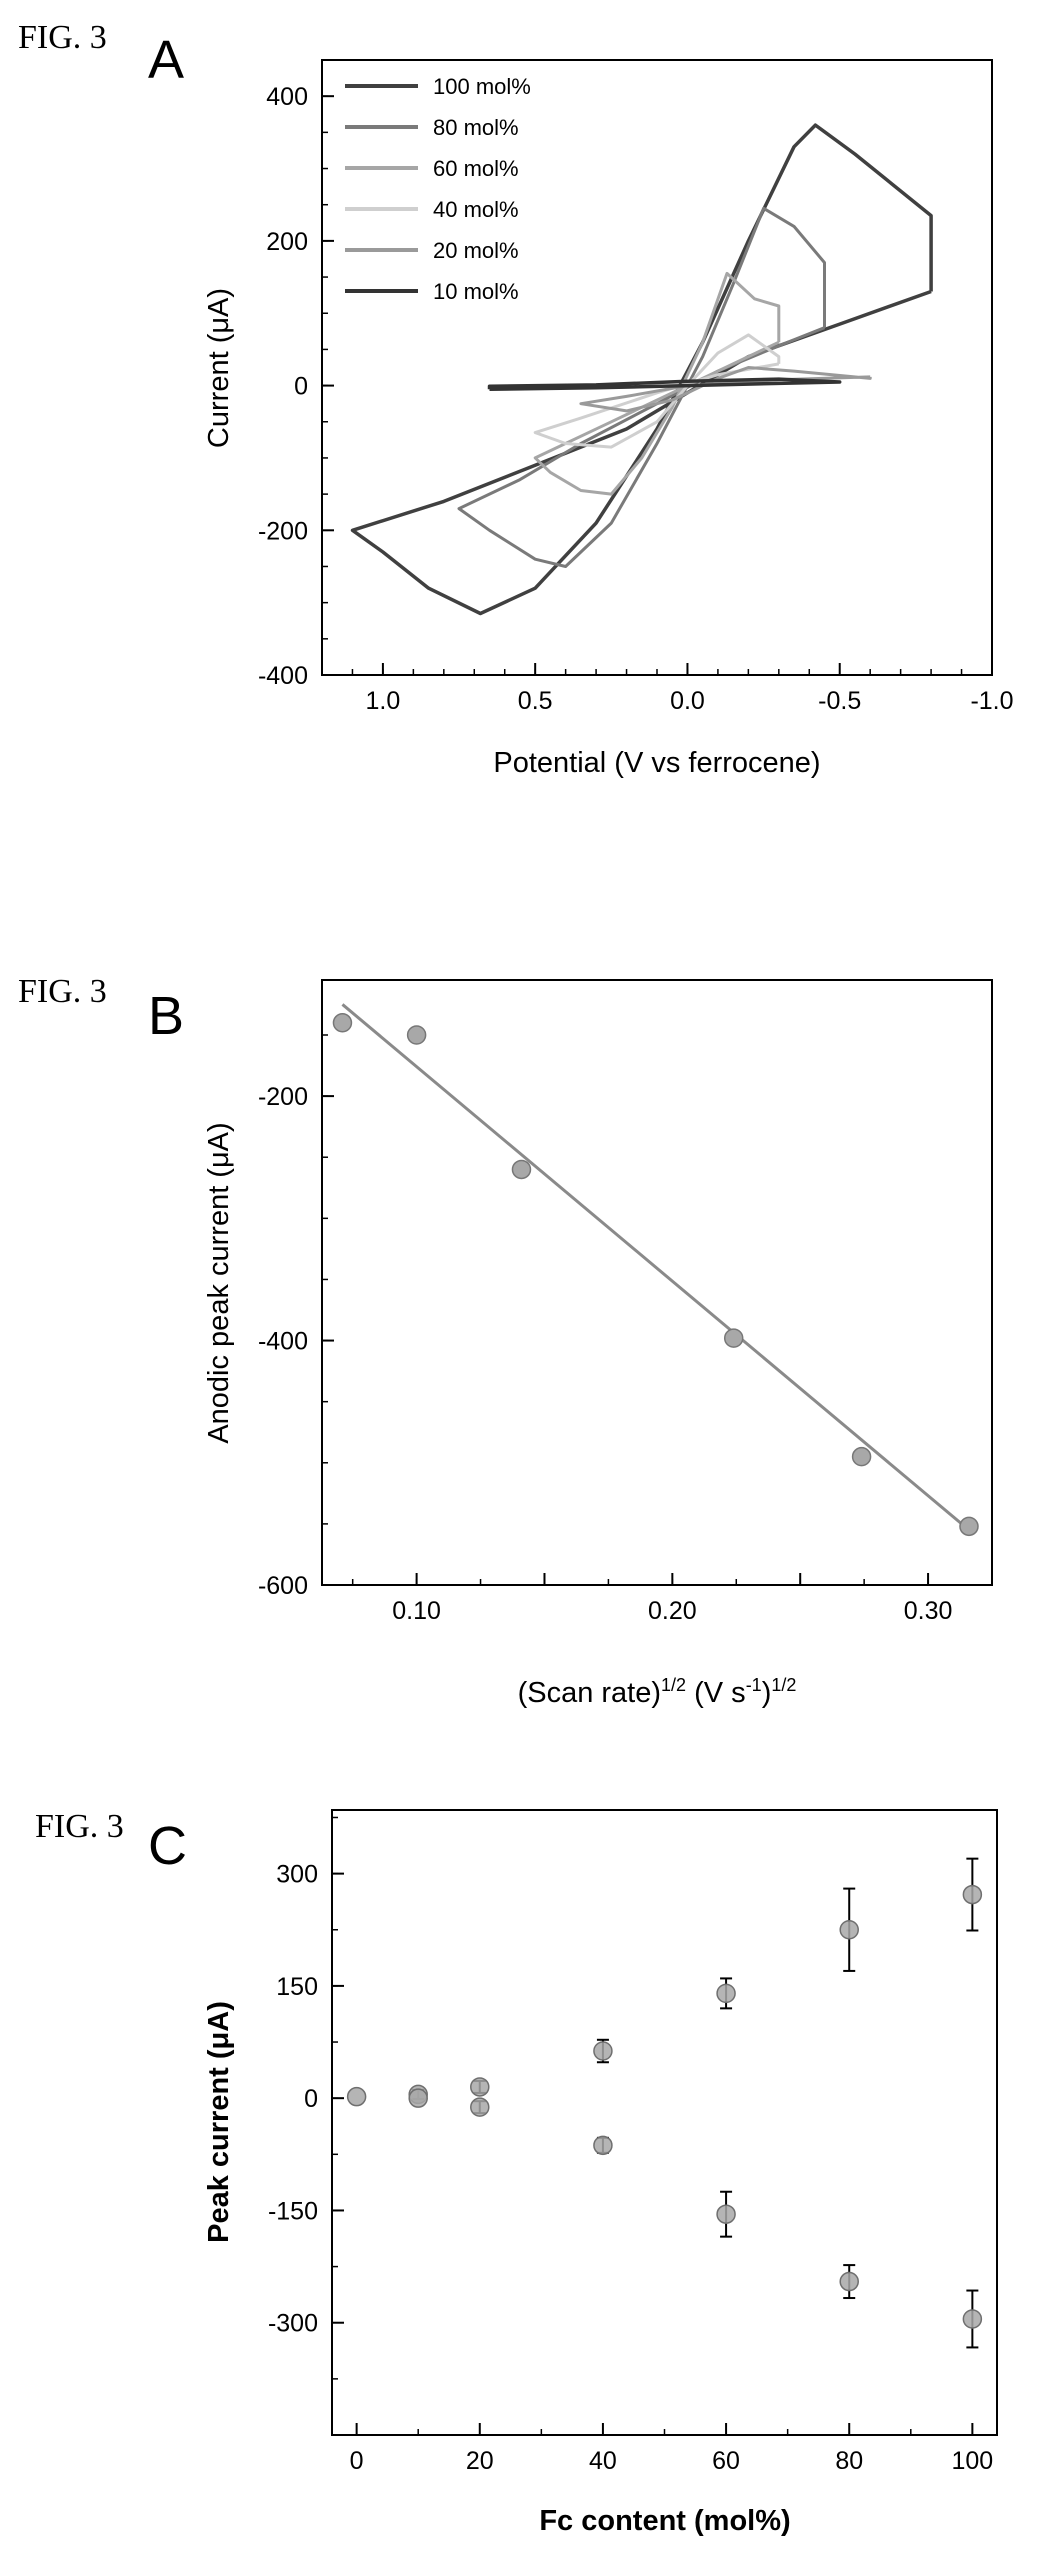 The height and width of the screenshot is (2553, 1039). What do you see at coordinates (62, 991) in the screenshot?
I see `fig-label-b: FIG. 3` at bounding box center [62, 991].